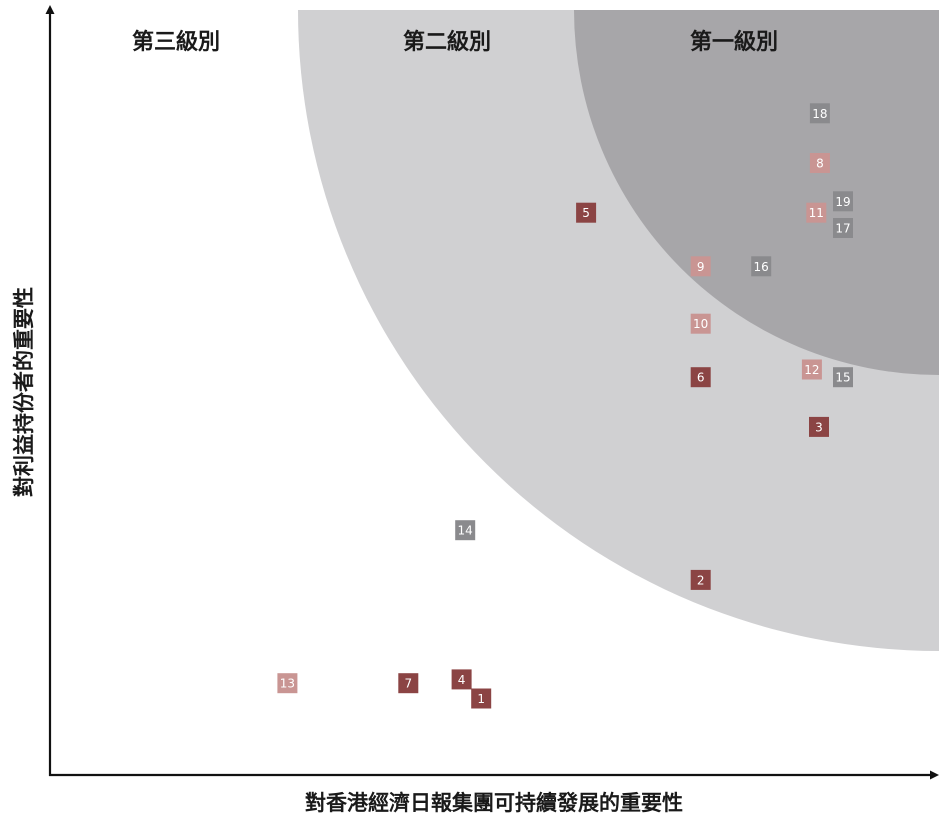  I want to click on y-axis-arrow-icon, so click(50, 9).